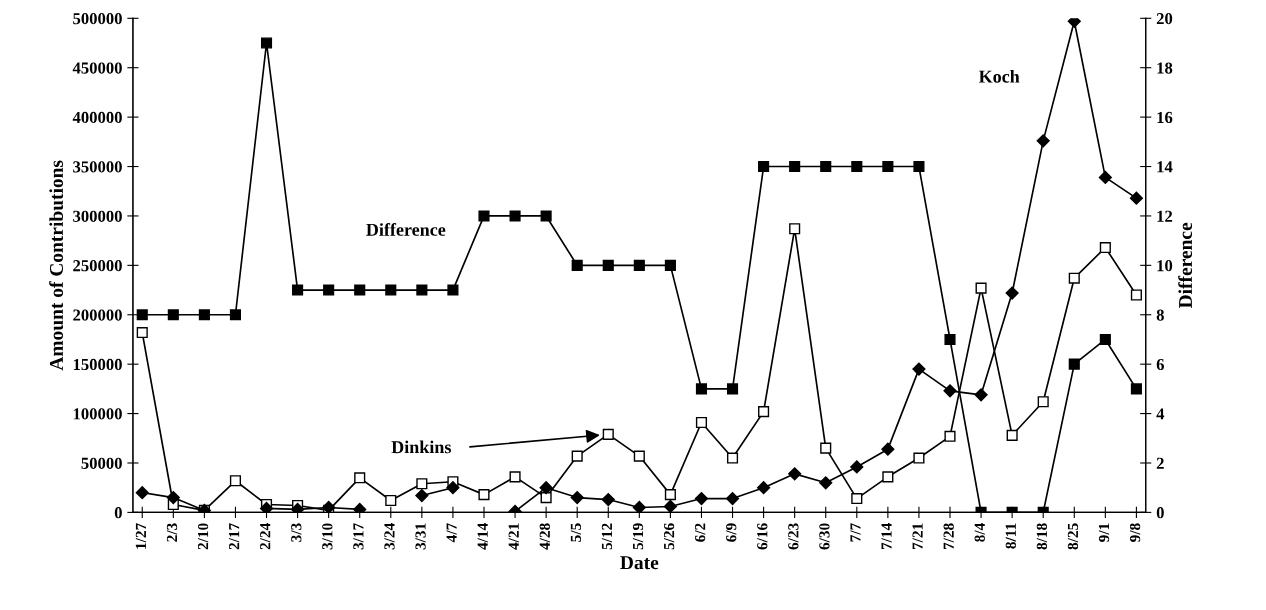  Describe the element at coordinates (607, 536) in the screenshot. I see `x-tick-label: 5/12` at that location.